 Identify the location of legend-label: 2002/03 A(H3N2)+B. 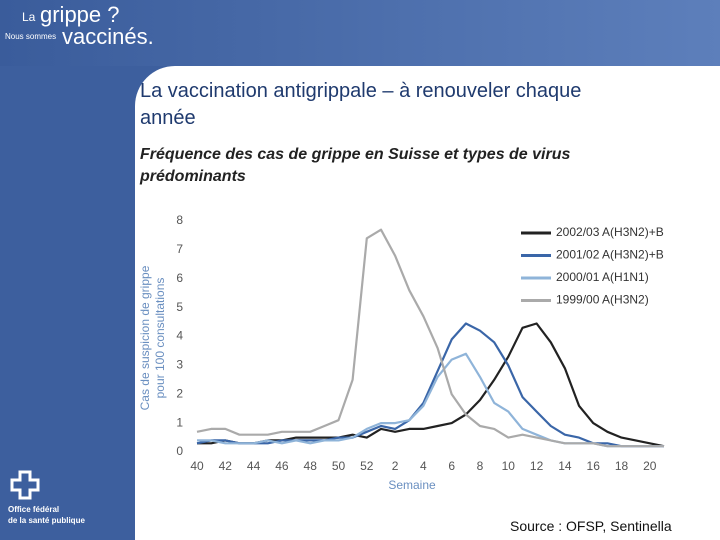
(610, 232).